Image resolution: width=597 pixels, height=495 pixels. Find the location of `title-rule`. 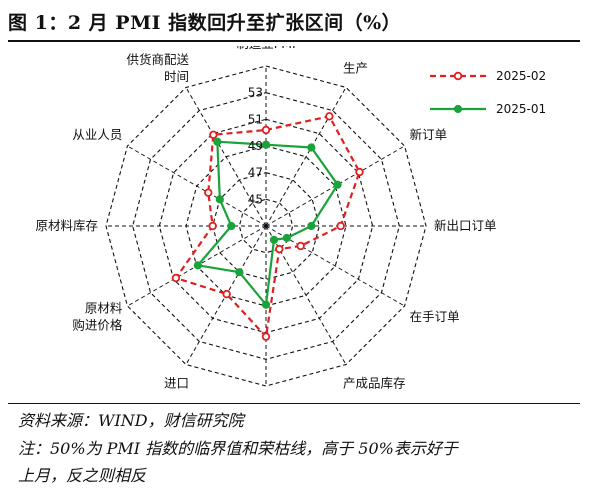

title-rule is located at coordinates (294, 41).